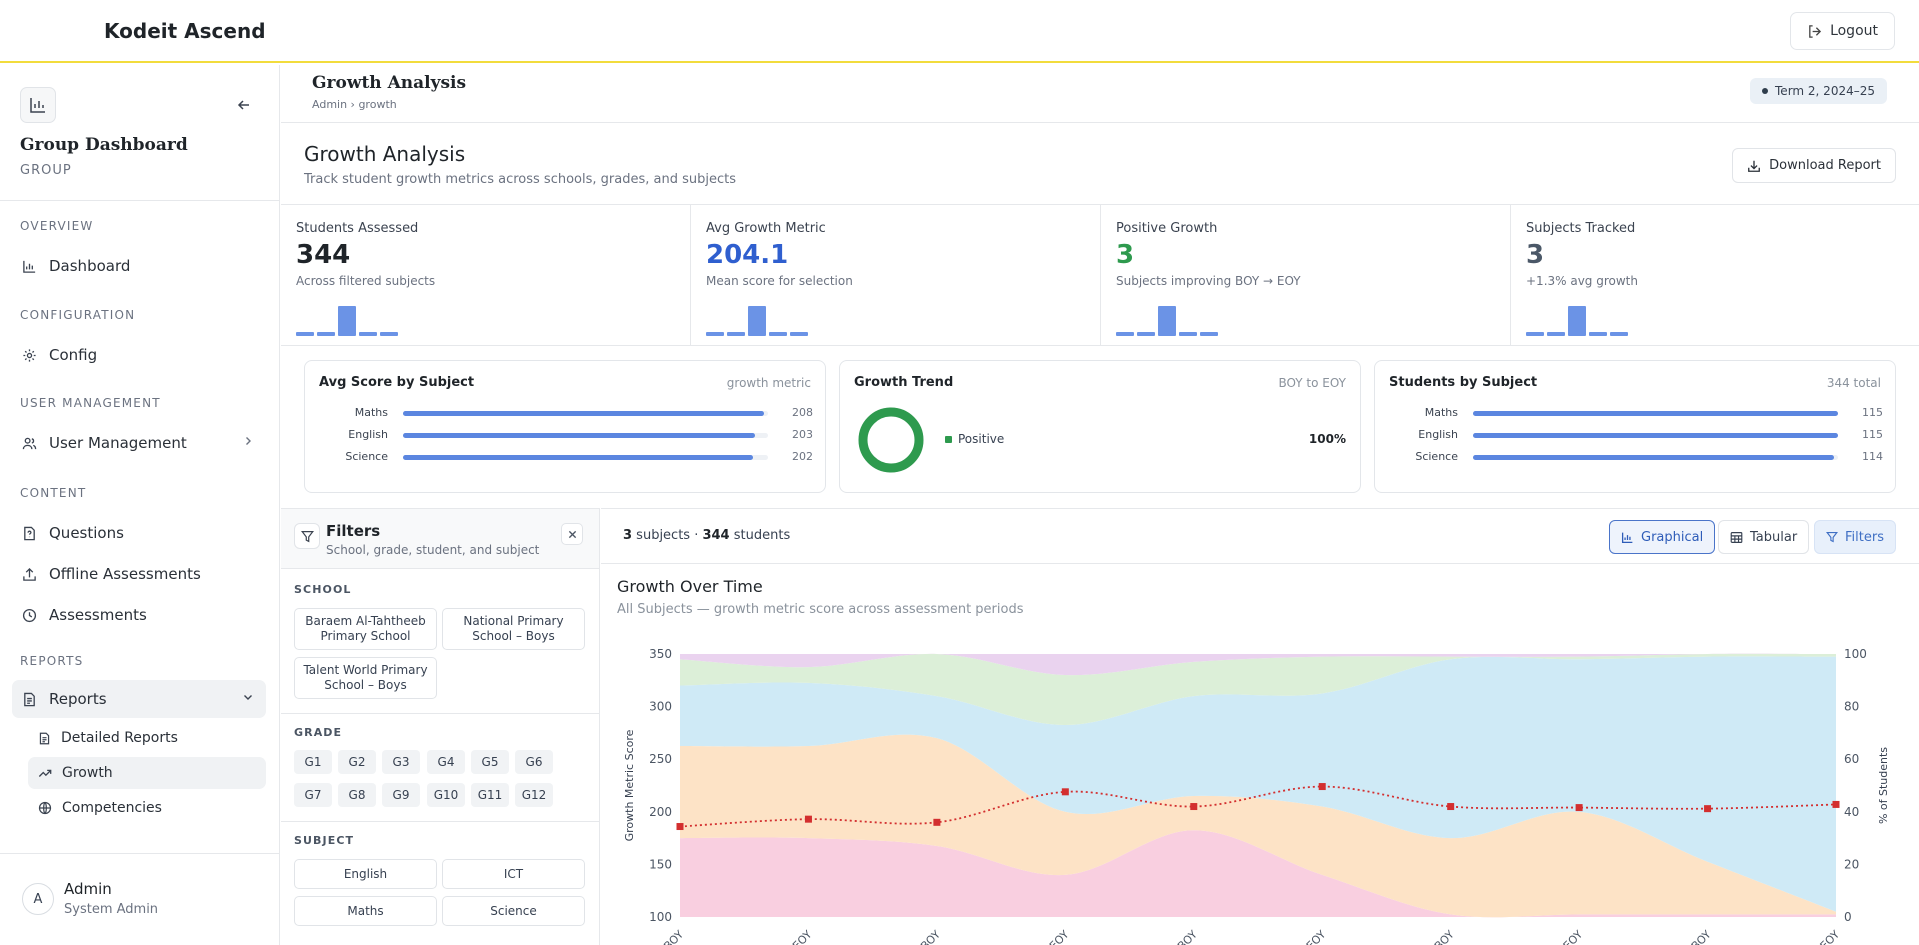  What do you see at coordinates (111, 909) in the screenshot?
I see `user-role: System Admin` at bounding box center [111, 909].